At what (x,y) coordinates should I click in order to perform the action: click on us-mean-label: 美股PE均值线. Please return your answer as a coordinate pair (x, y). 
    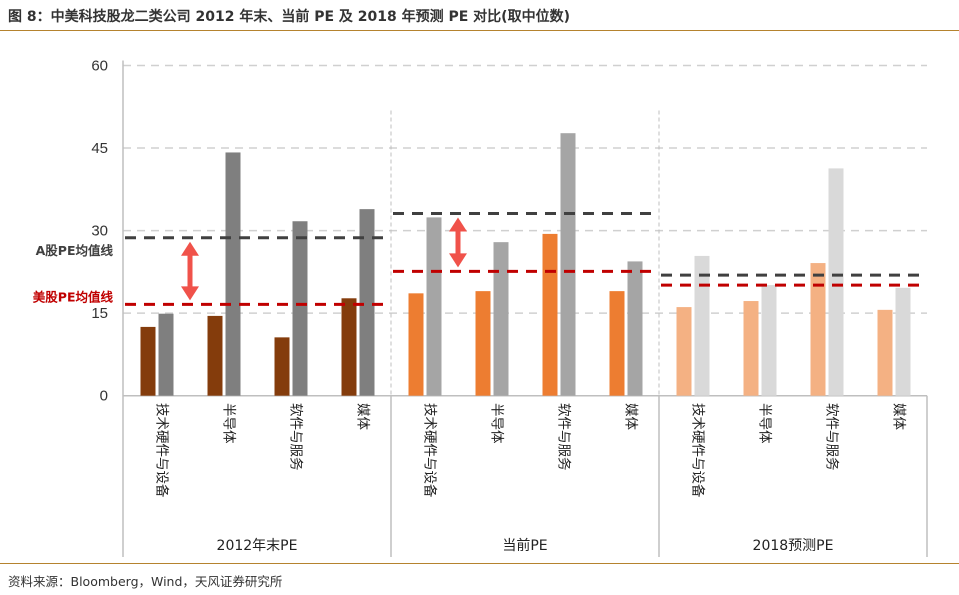
    Looking at the image, I should click on (73, 296).